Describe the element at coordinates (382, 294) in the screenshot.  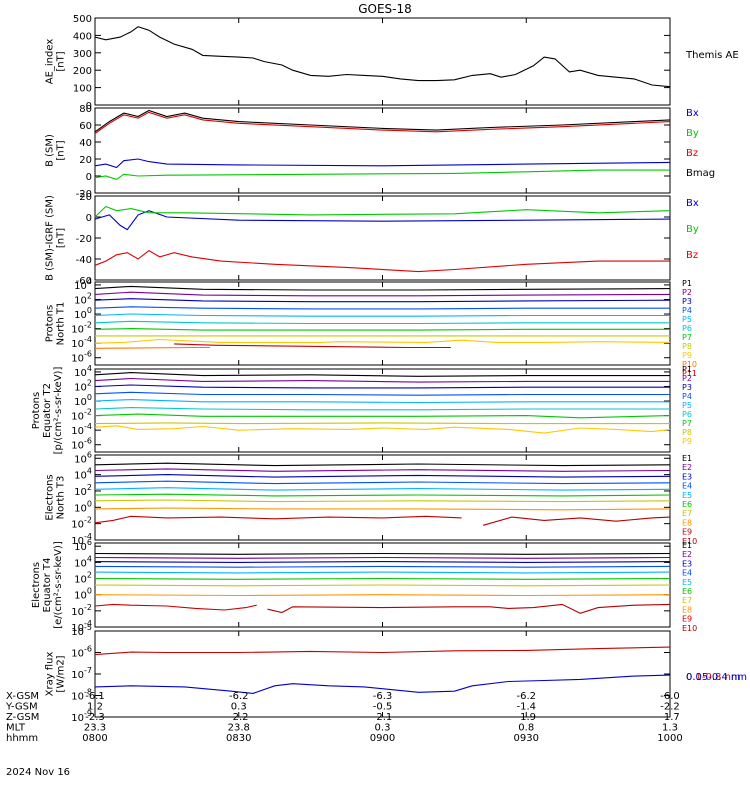
I see `series-line-P2` at that location.